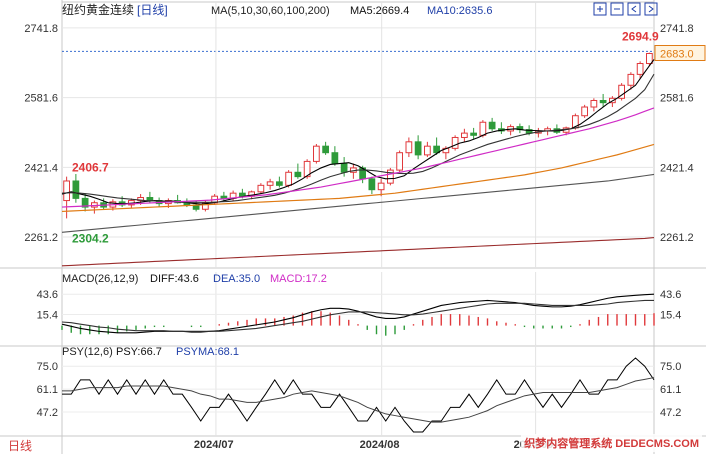 The image size is (706, 459). Describe the element at coordinates (380, 445) in the screenshot. I see `x-tick-label: 2024/08` at that location.